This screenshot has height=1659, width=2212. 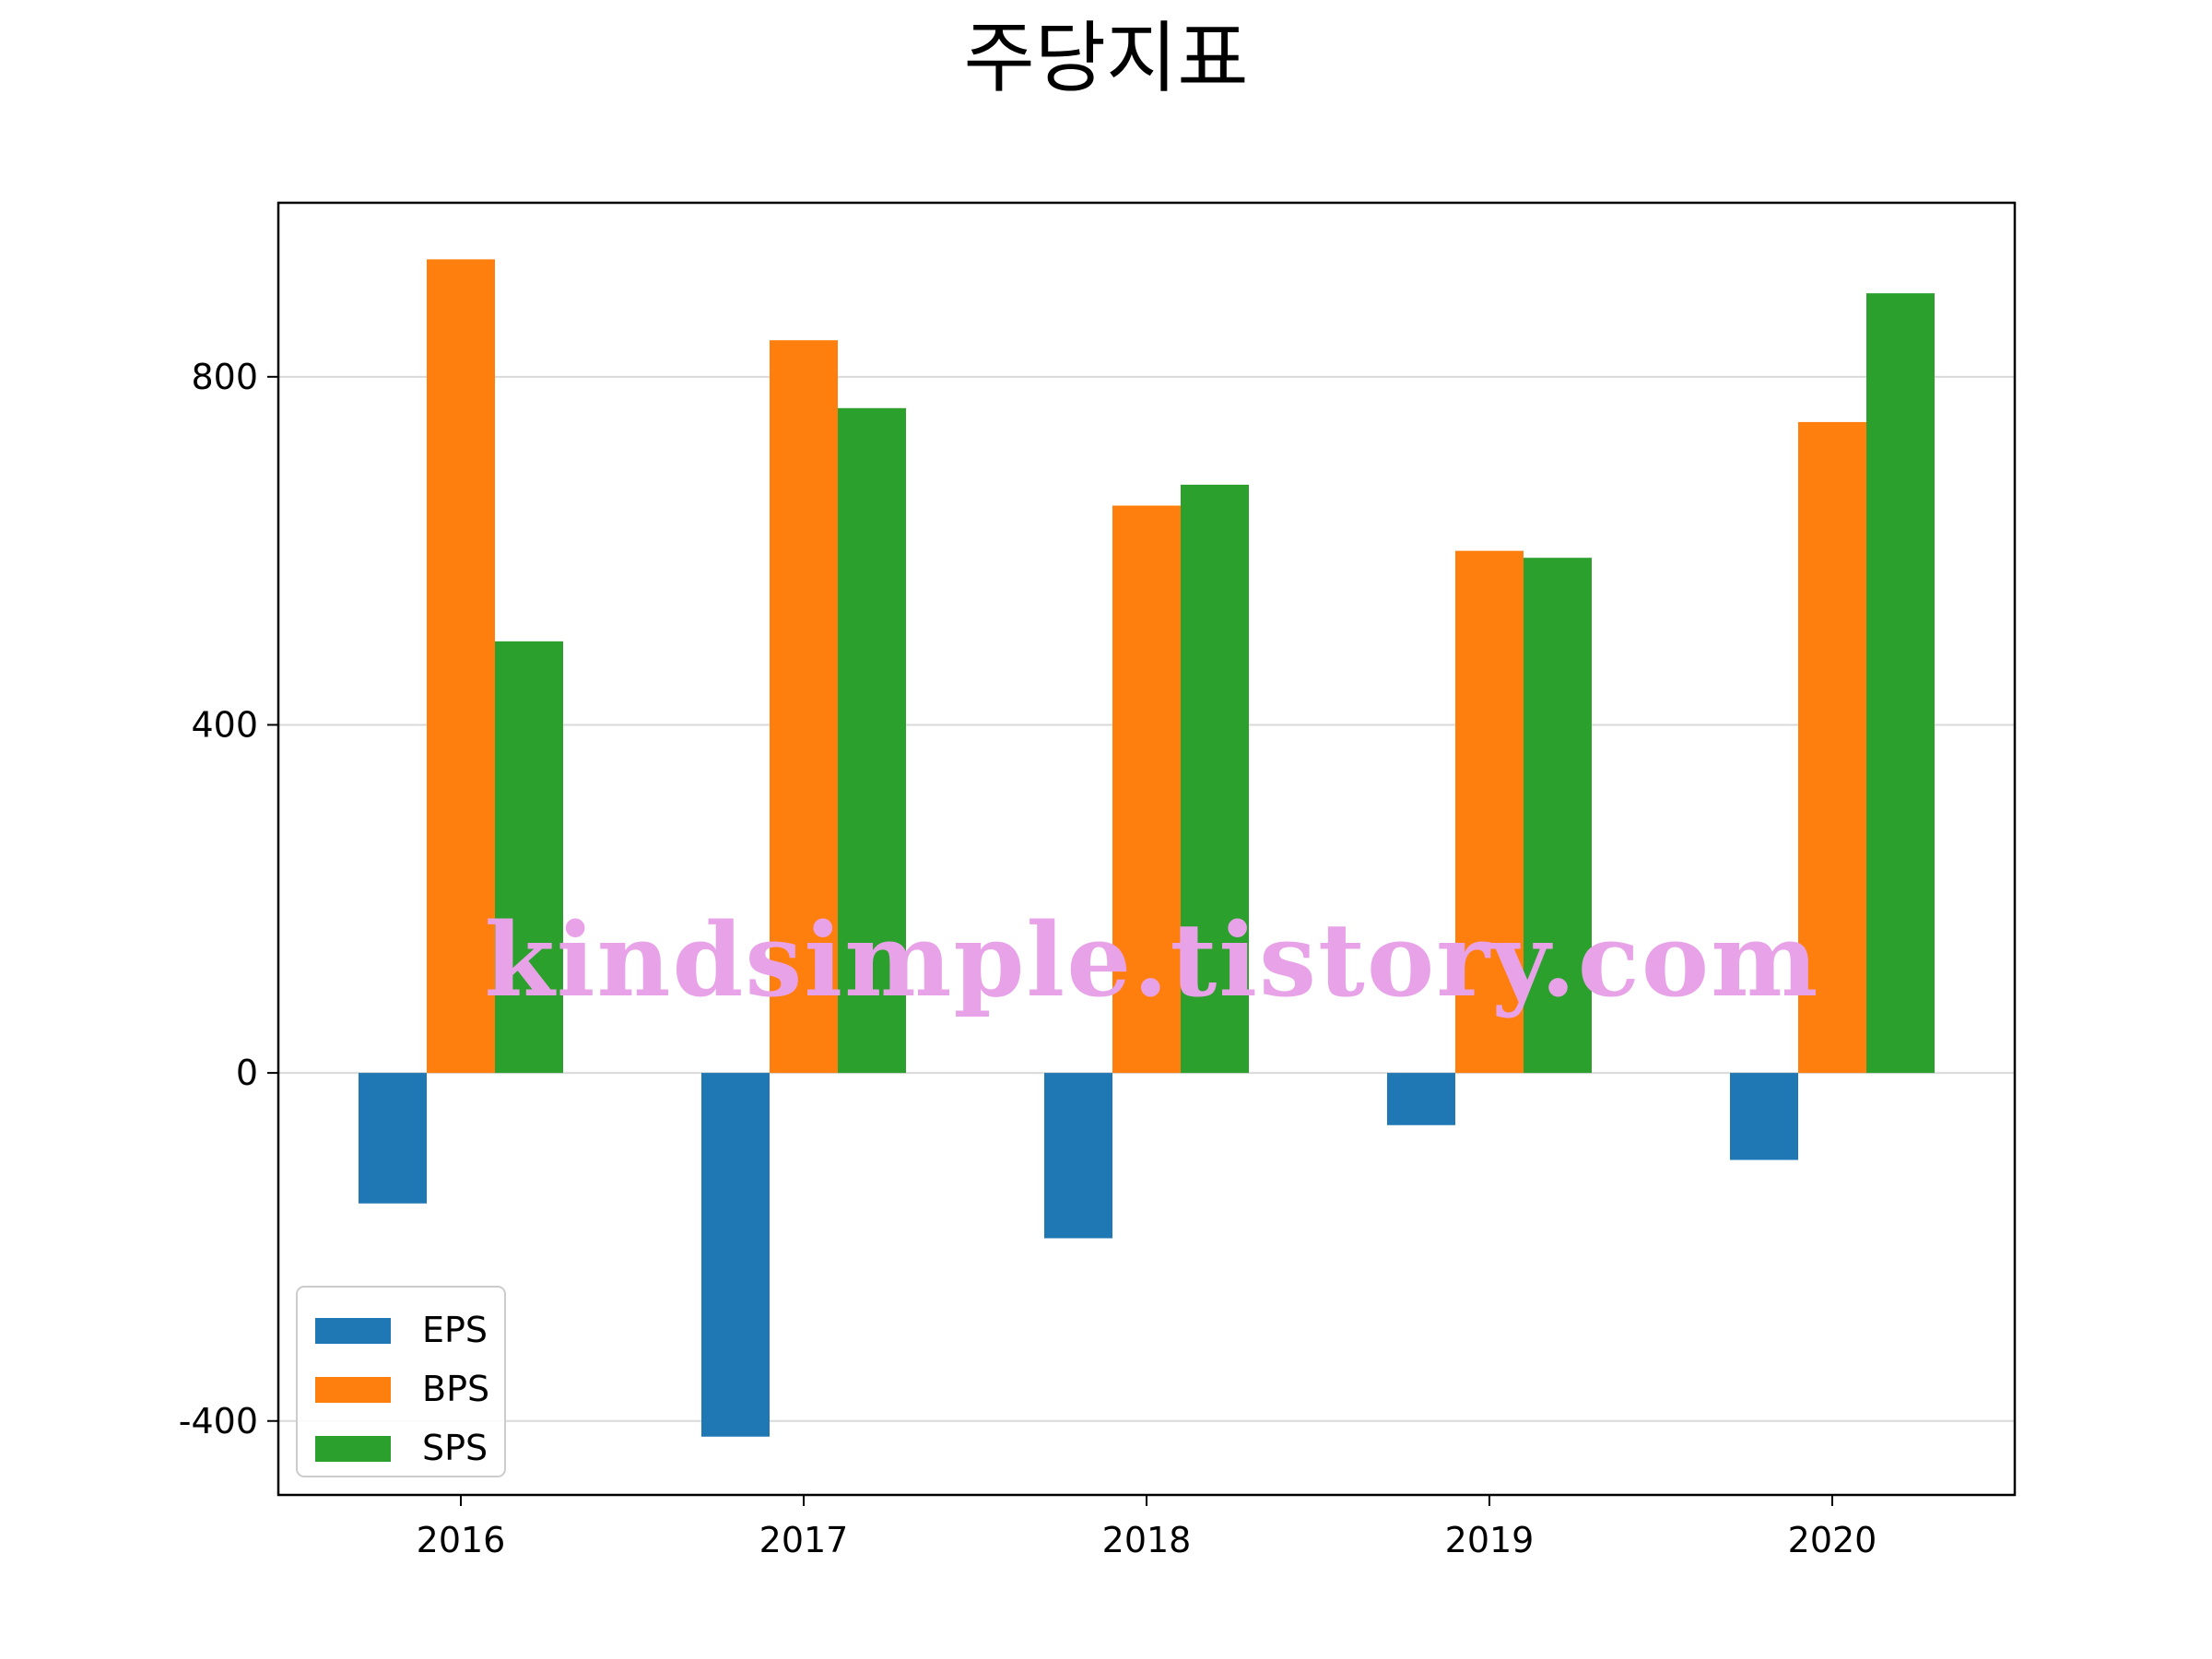 I want to click on x-tick-label: 2017, so click(x=804, y=1540).